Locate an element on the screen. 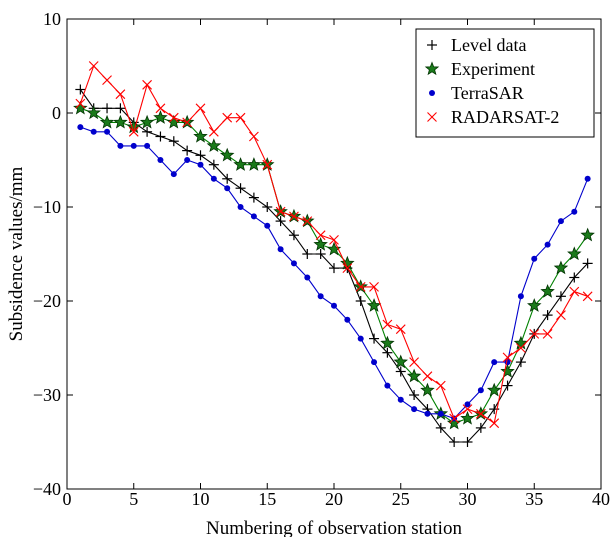 Image resolution: width=614 pixels, height=537 pixels. legend-label: Level data is located at coordinates (488, 45).